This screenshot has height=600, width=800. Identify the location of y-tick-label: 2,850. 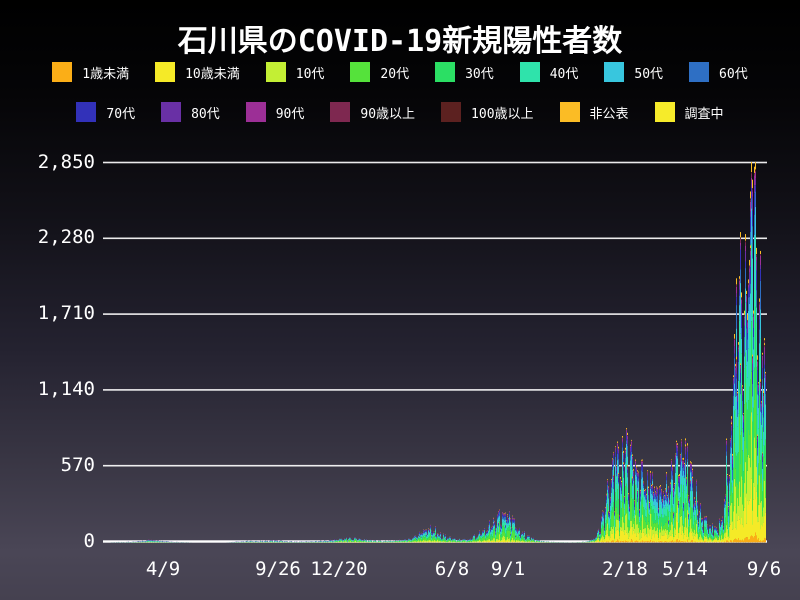
(66, 161).